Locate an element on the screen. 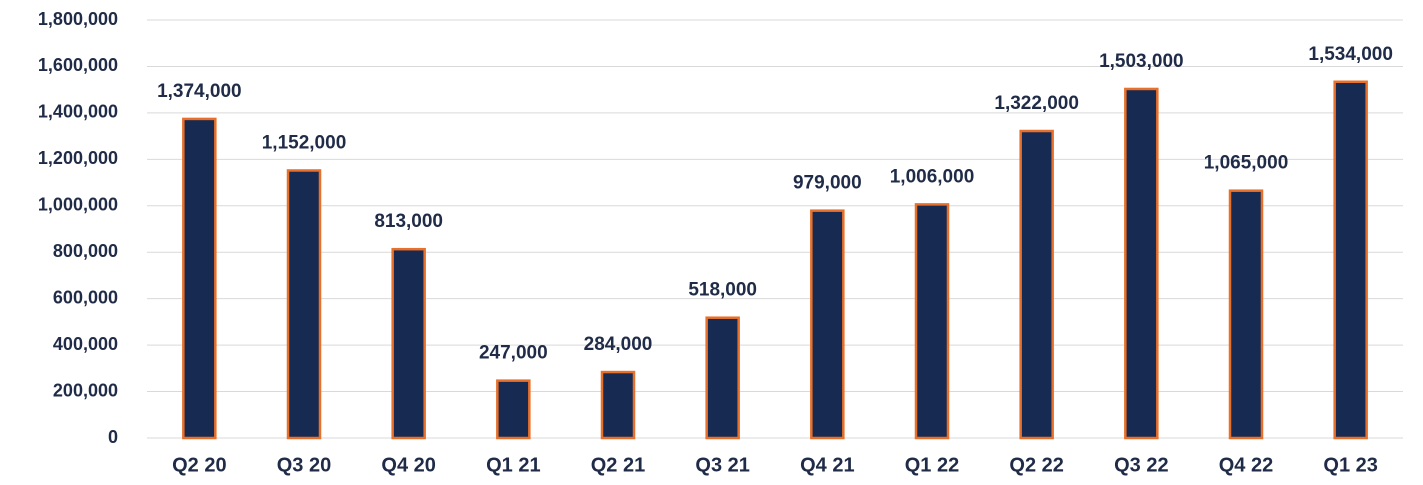 The width and height of the screenshot is (1423, 485). x-tick-label: Q1 22 is located at coordinates (932, 465).